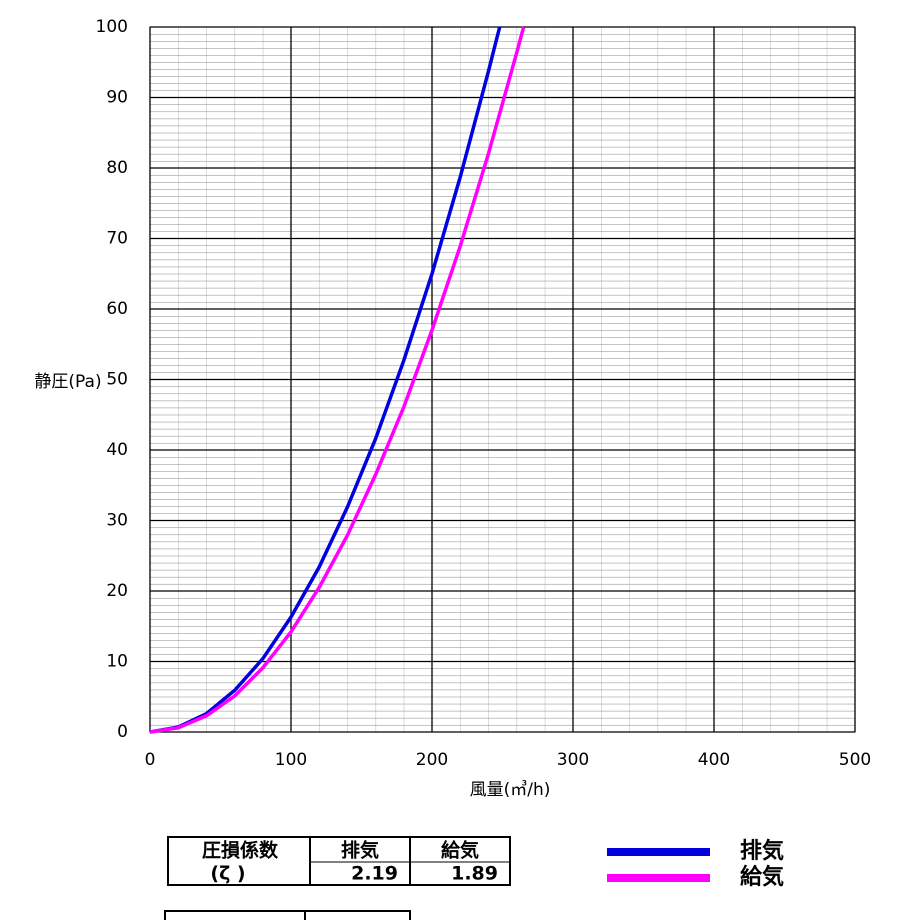  I want to click on y-tick-label: 80, so click(117, 168).